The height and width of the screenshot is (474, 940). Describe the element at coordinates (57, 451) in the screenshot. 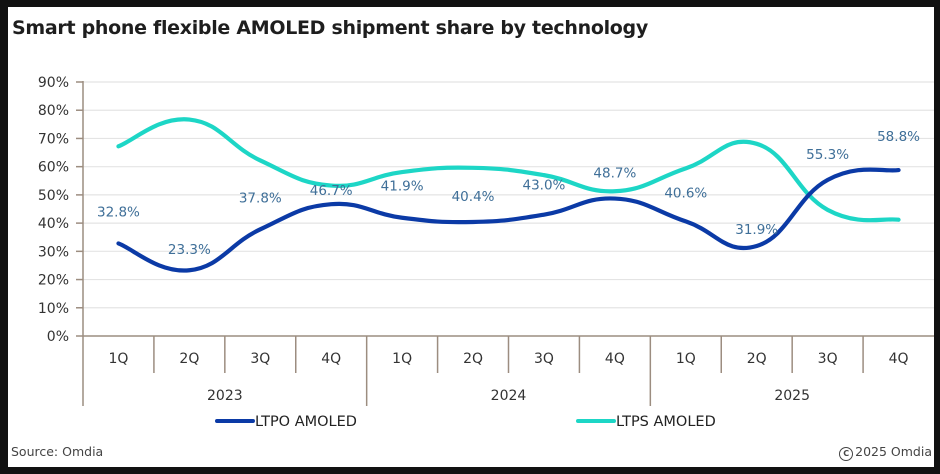

I see `source-note: Source: Omdia` at that location.